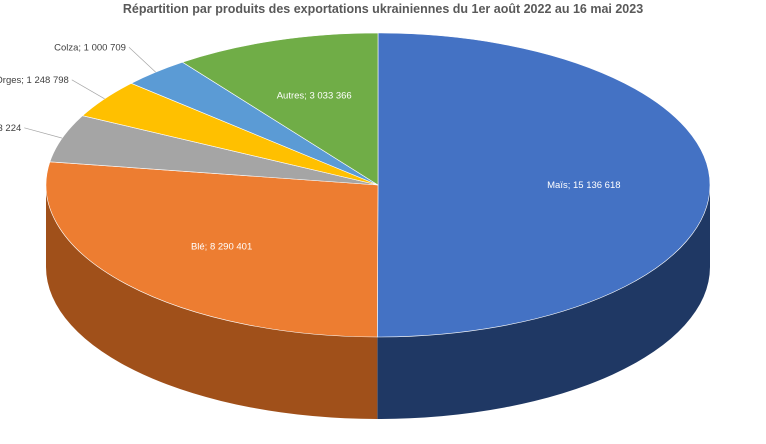  I want to click on data-label-huile-tournesol: Huile tournesol; 1 543 224, so click(10, 128).